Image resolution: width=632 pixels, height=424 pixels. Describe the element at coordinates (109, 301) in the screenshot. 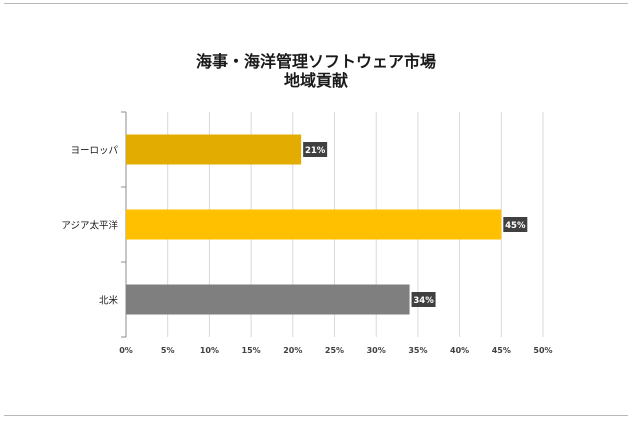

I see `category-label: 北米` at that location.